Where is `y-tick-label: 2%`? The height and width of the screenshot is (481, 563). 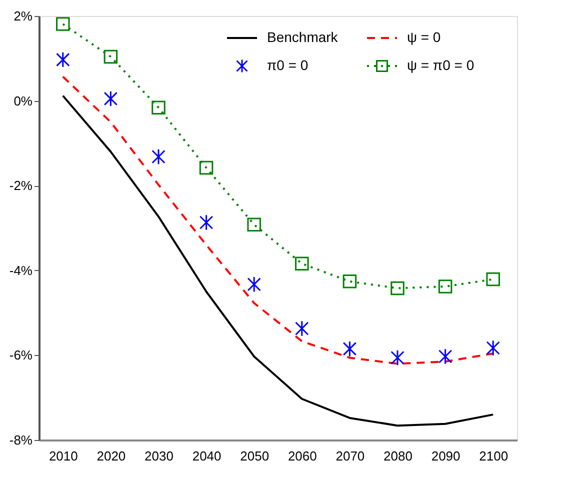 y-tick-label: 2% is located at coordinates (23, 16).